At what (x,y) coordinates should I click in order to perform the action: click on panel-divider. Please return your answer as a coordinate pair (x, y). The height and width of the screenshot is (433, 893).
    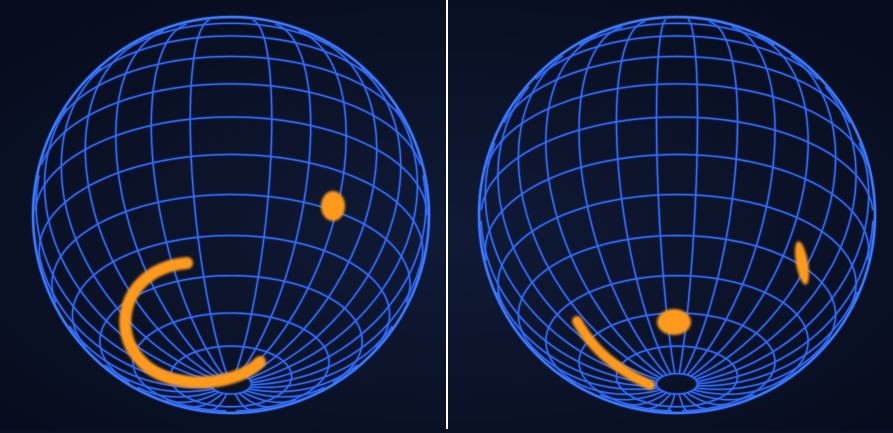
    Looking at the image, I should click on (447, 214).